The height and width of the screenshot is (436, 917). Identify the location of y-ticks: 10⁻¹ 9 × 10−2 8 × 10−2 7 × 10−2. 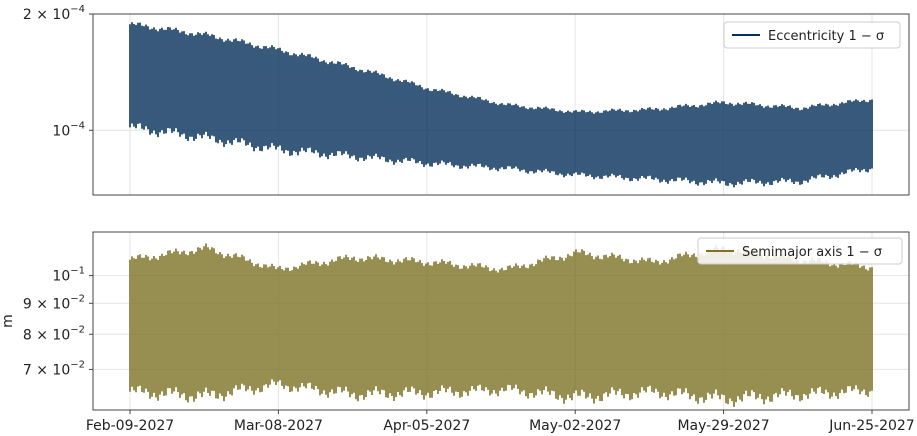
(58, 322).